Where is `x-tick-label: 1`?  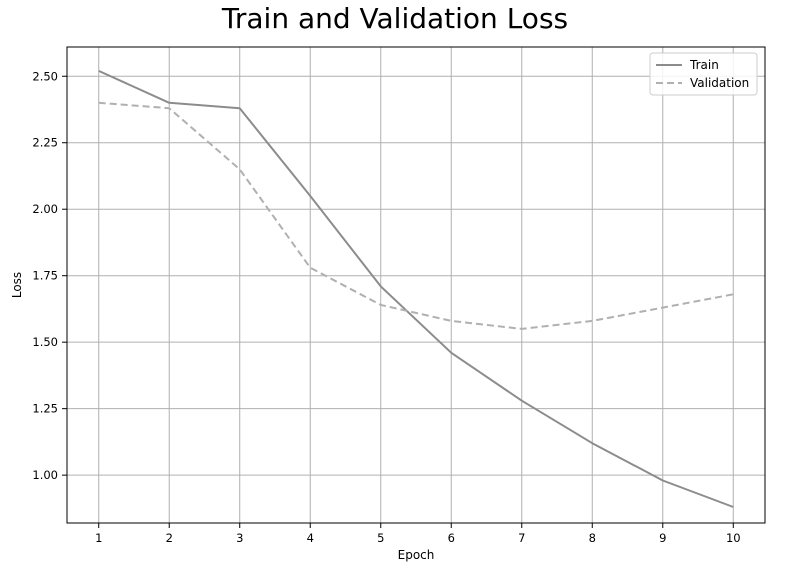 x-tick-label: 1 is located at coordinates (98, 538).